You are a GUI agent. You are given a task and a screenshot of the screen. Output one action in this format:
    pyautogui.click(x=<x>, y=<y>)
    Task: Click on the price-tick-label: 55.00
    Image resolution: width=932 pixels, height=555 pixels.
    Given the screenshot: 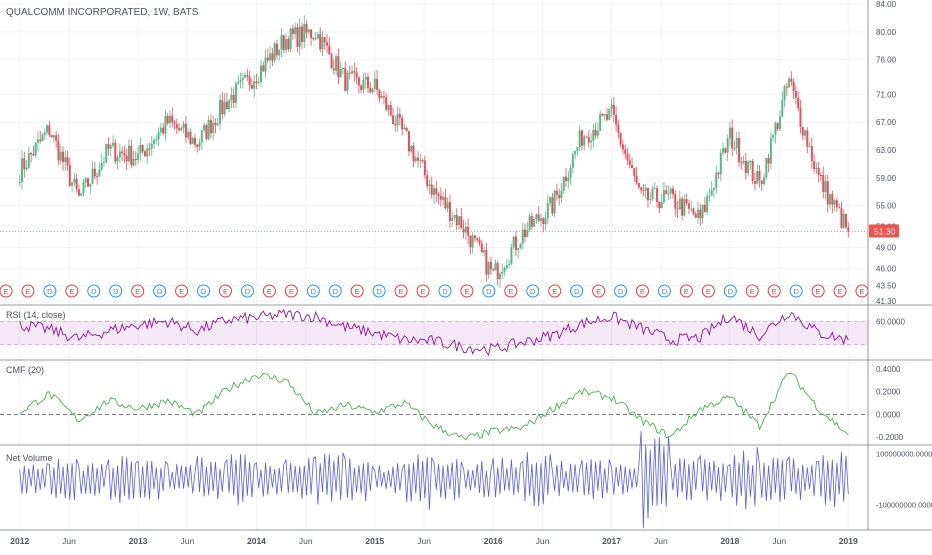 What is the action you would take?
    pyautogui.click(x=886, y=206)
    